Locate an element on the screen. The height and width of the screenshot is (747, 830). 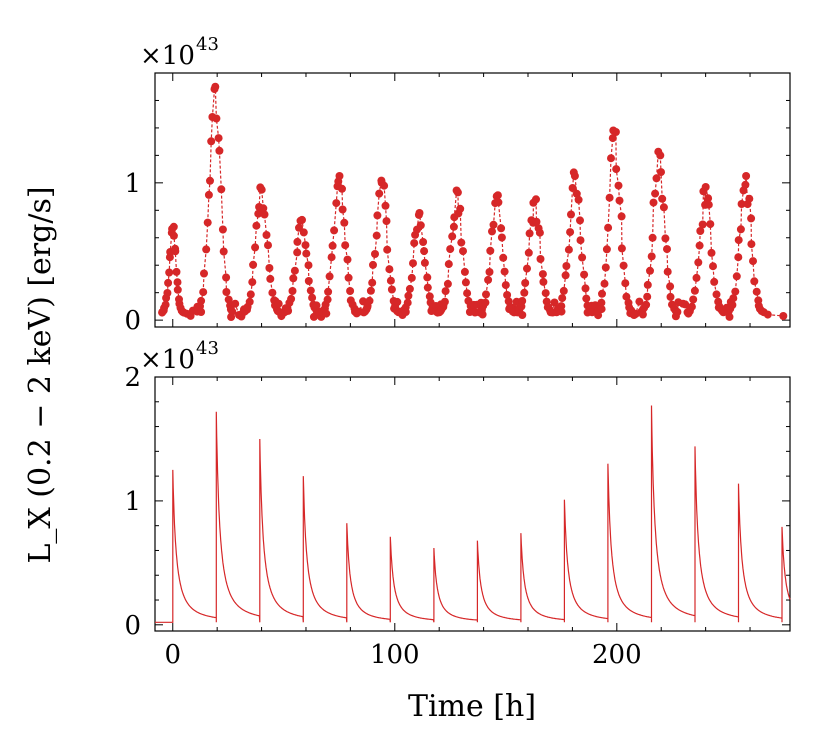
y-tick-label: 2 is located at coordinates (132, 378).